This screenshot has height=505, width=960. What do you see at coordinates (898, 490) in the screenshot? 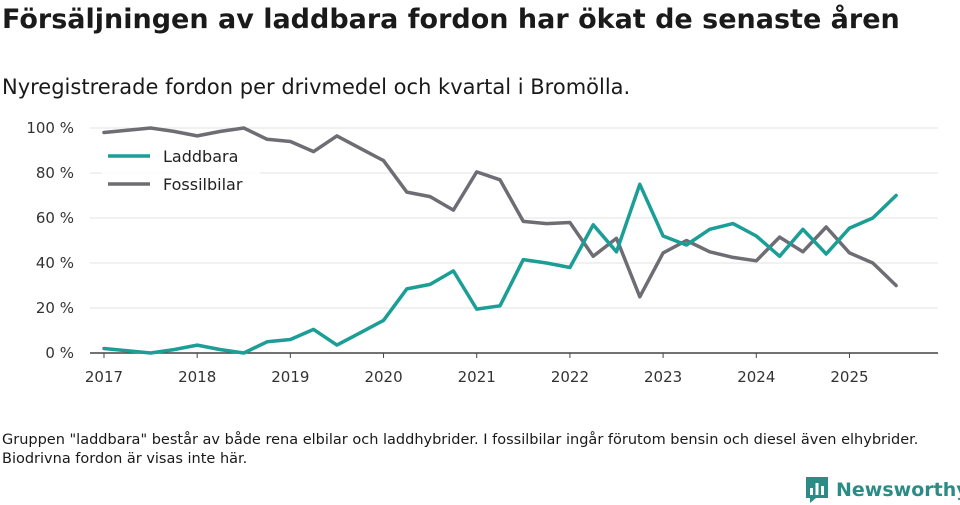
I see `brand-name: Newsworthy` at bounding box center [898, 490].